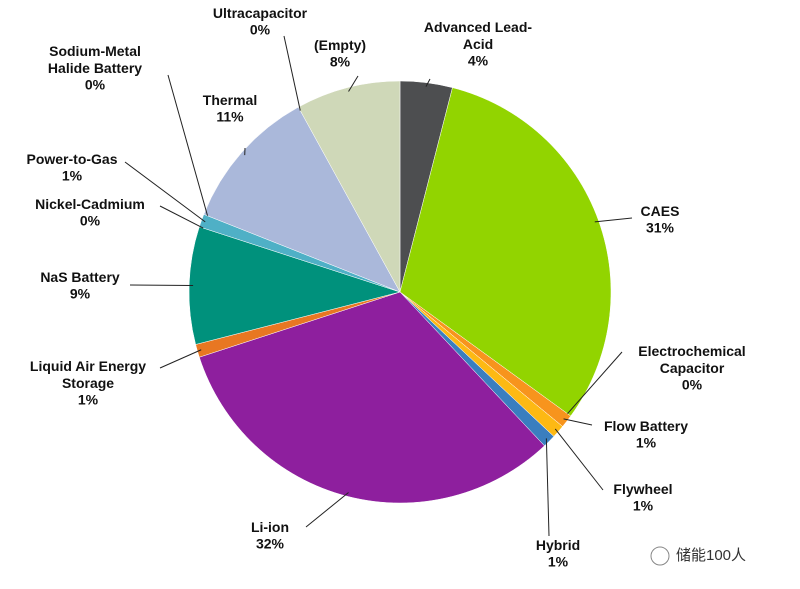 This screenshot has height=589, width=800. Describe the element at coordinates (80, 277) in the screenshot. I see `category-label: NaS Battery` at that location.